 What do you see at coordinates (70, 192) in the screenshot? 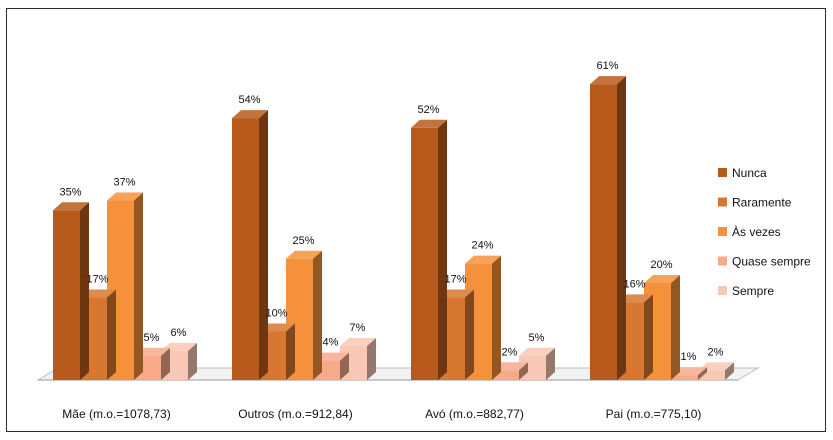
I see `data-label: 35%` at bounding box center [70, 192].